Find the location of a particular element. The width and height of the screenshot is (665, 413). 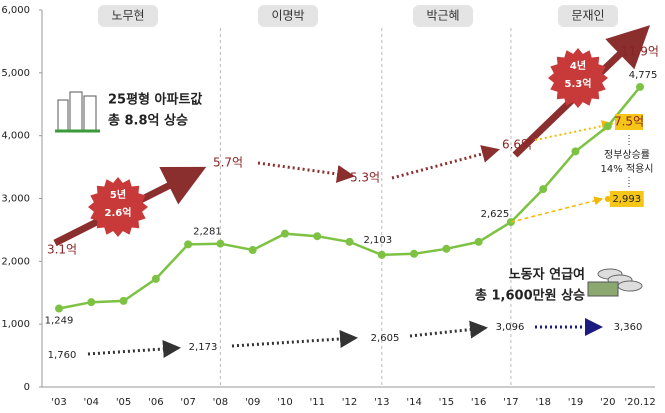

badge-main: 2.6억 is located at coordinates (118, 213).